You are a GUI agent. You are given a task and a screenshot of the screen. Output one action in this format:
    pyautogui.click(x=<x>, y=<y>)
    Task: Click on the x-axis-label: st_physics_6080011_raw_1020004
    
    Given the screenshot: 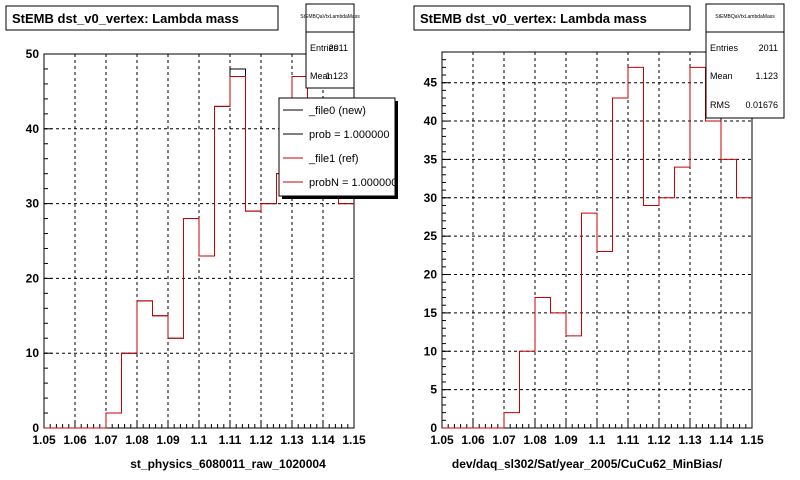 What is the action you would take?
    pyautogui.click(x=228, y=464)
    